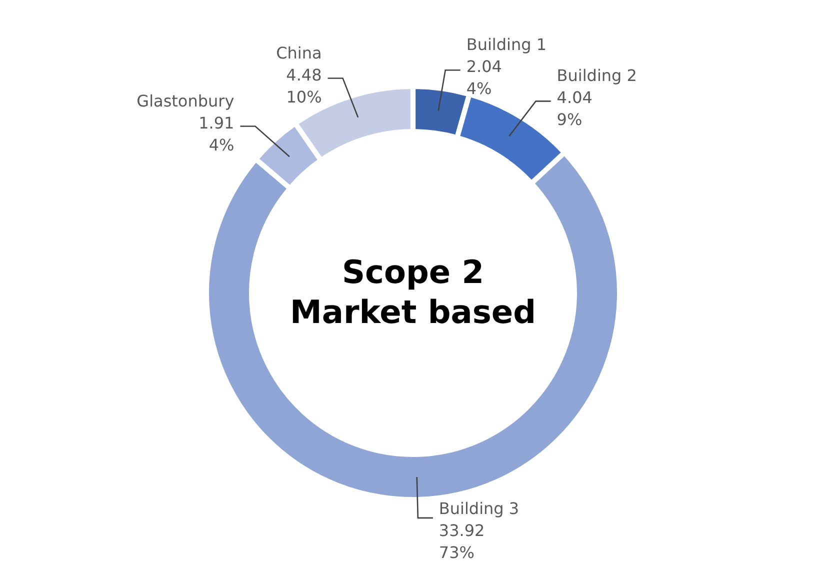  I want to click on slice-label: Building 2, so click(596, 76).